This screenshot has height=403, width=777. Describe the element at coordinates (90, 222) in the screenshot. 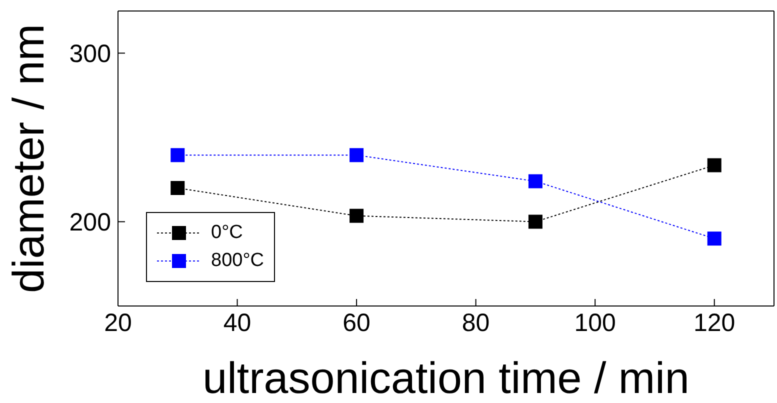

I see `y-tick-label: 200` at that location.